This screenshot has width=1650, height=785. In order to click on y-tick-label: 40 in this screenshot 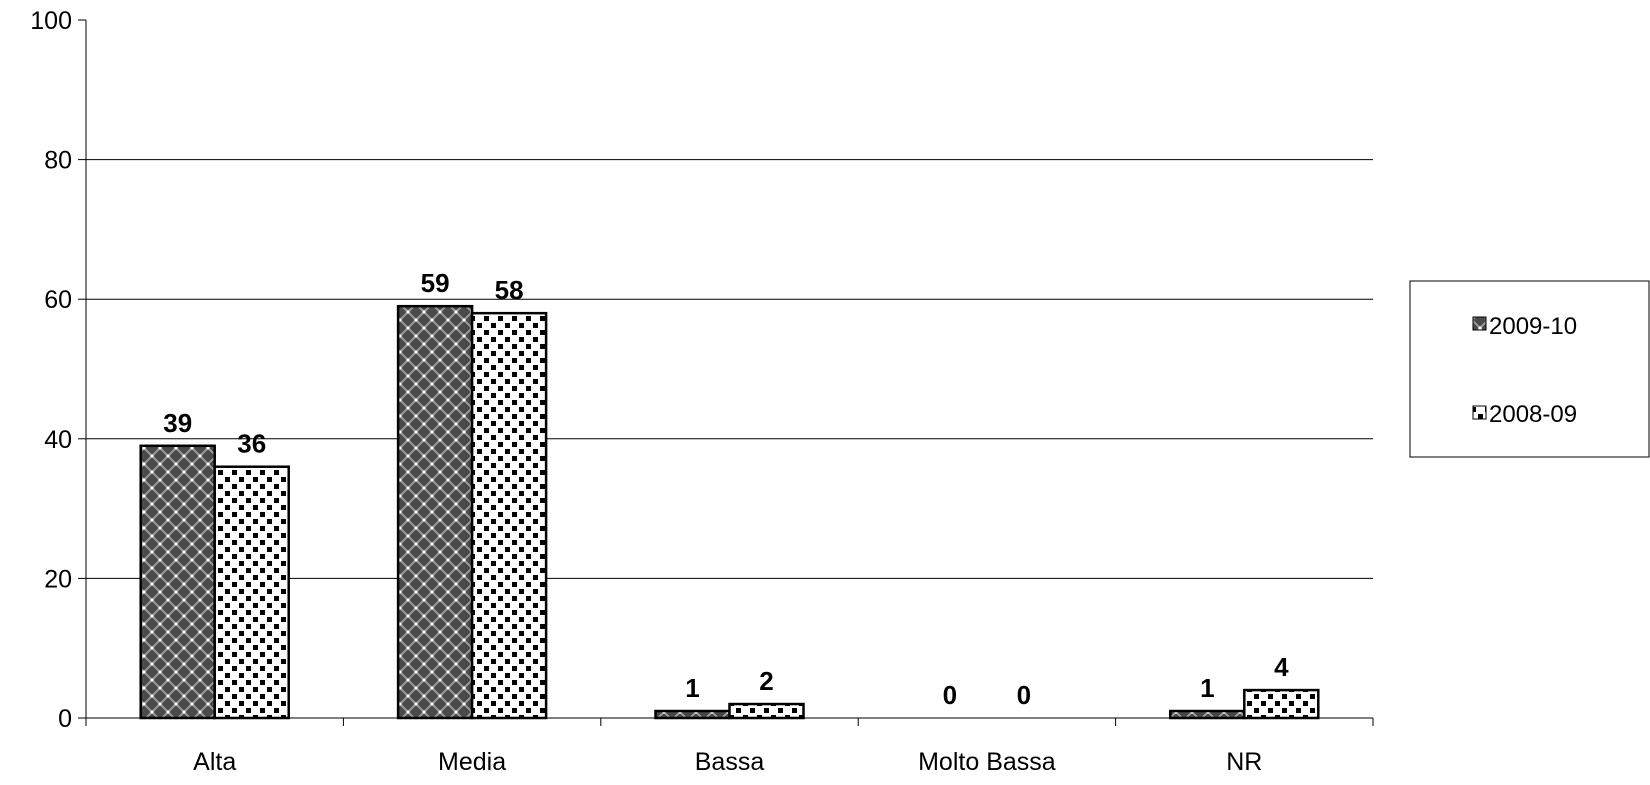, I will do `click(58, 440)`.